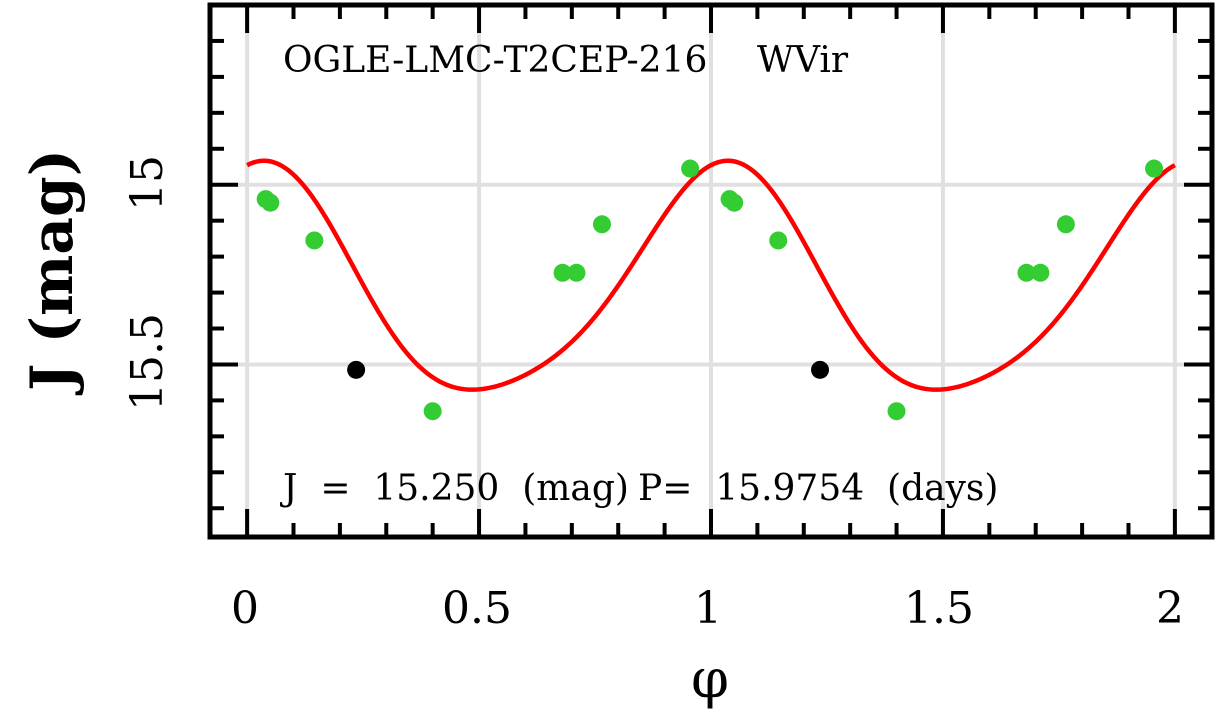 Image resolution: width=1218 pixels, height=719 pixels. What do you see at coordinates (495, 60) in the screenshot?
I see `chart-title: OGLE-LMC-T2CEP-216` at bounding box center [495, 60].